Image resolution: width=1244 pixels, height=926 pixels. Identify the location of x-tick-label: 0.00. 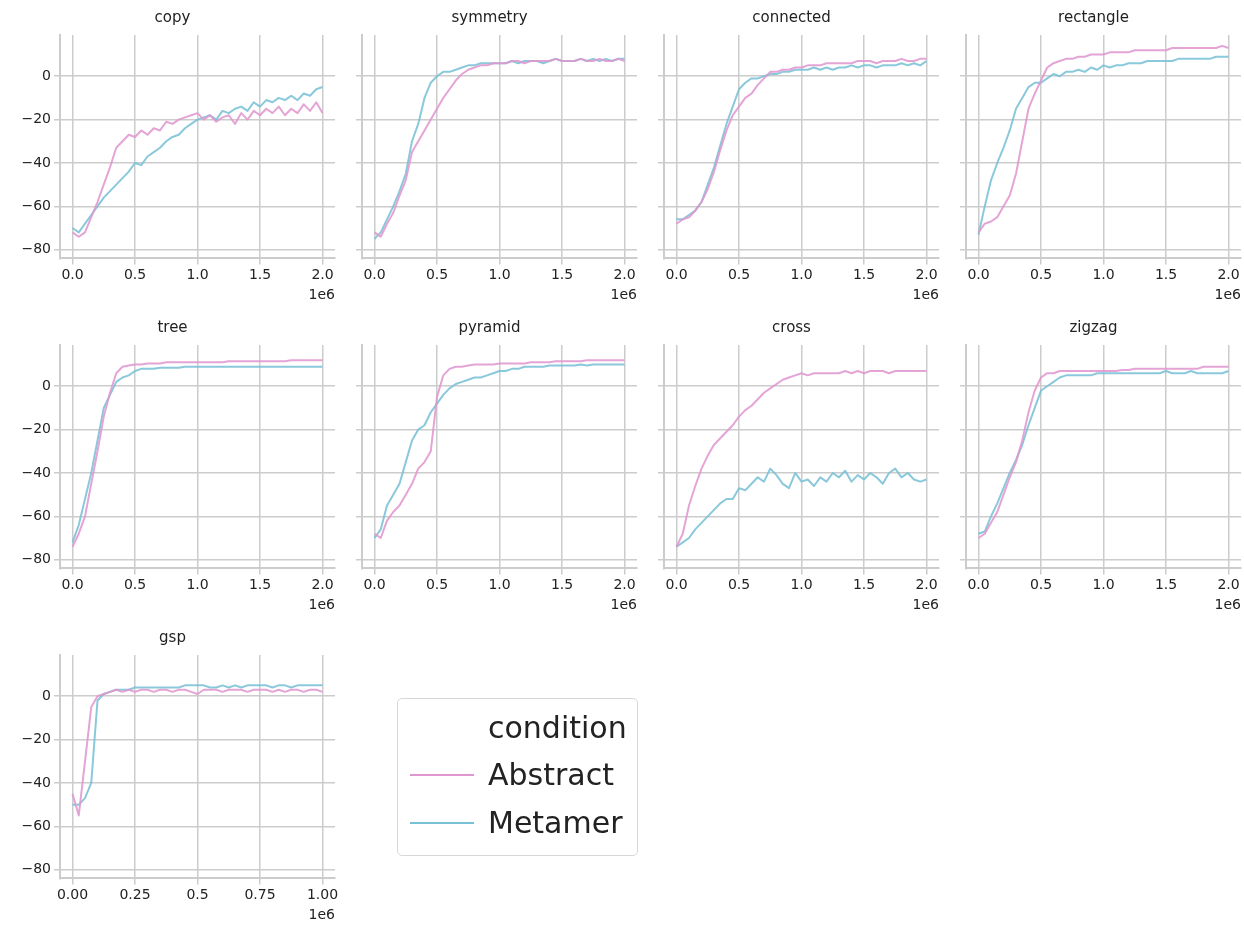
(72, 894).